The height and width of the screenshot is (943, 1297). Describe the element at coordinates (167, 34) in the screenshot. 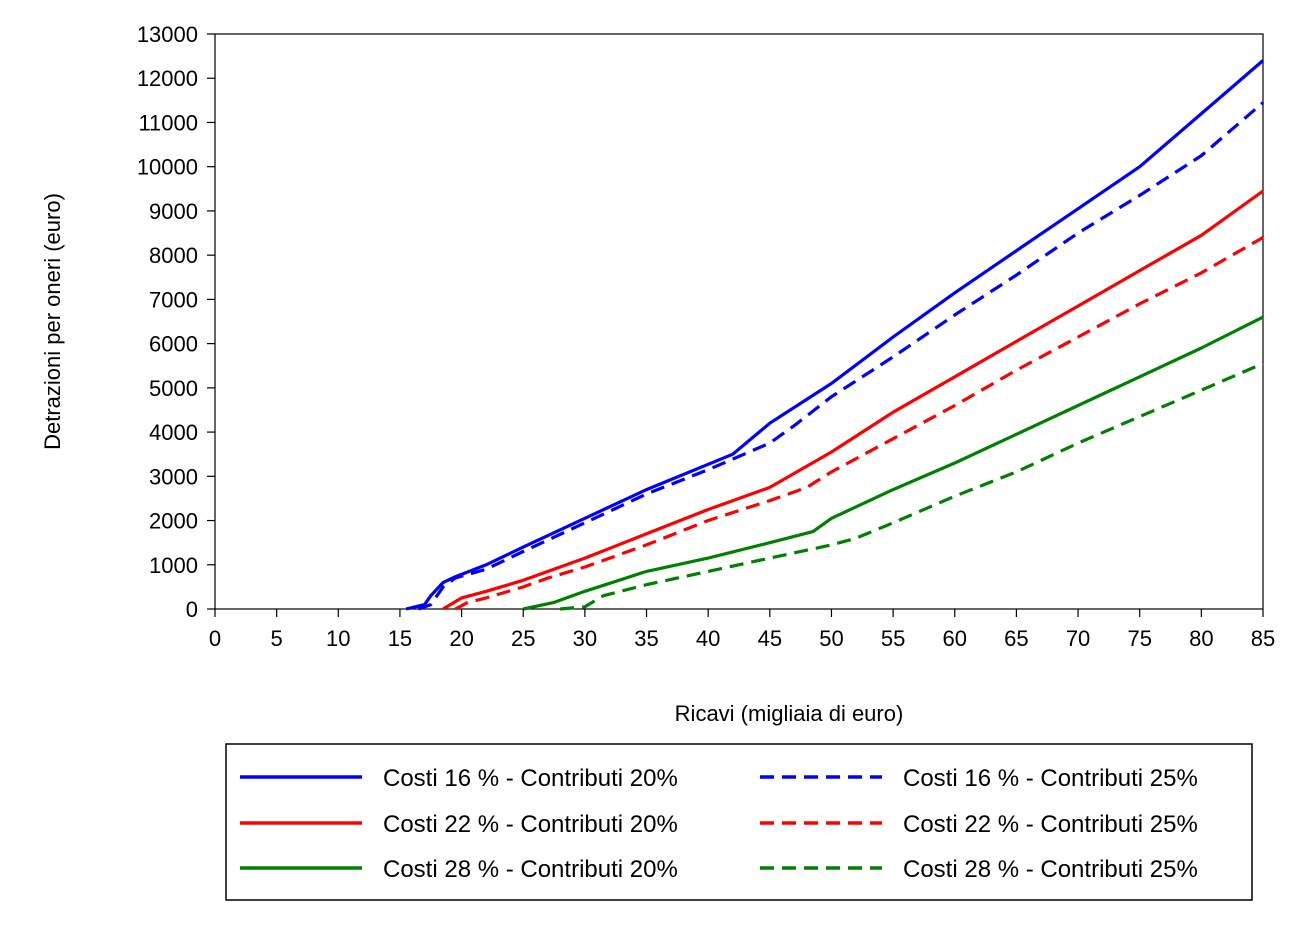

I see `y-tick-label: 13000` at that location.